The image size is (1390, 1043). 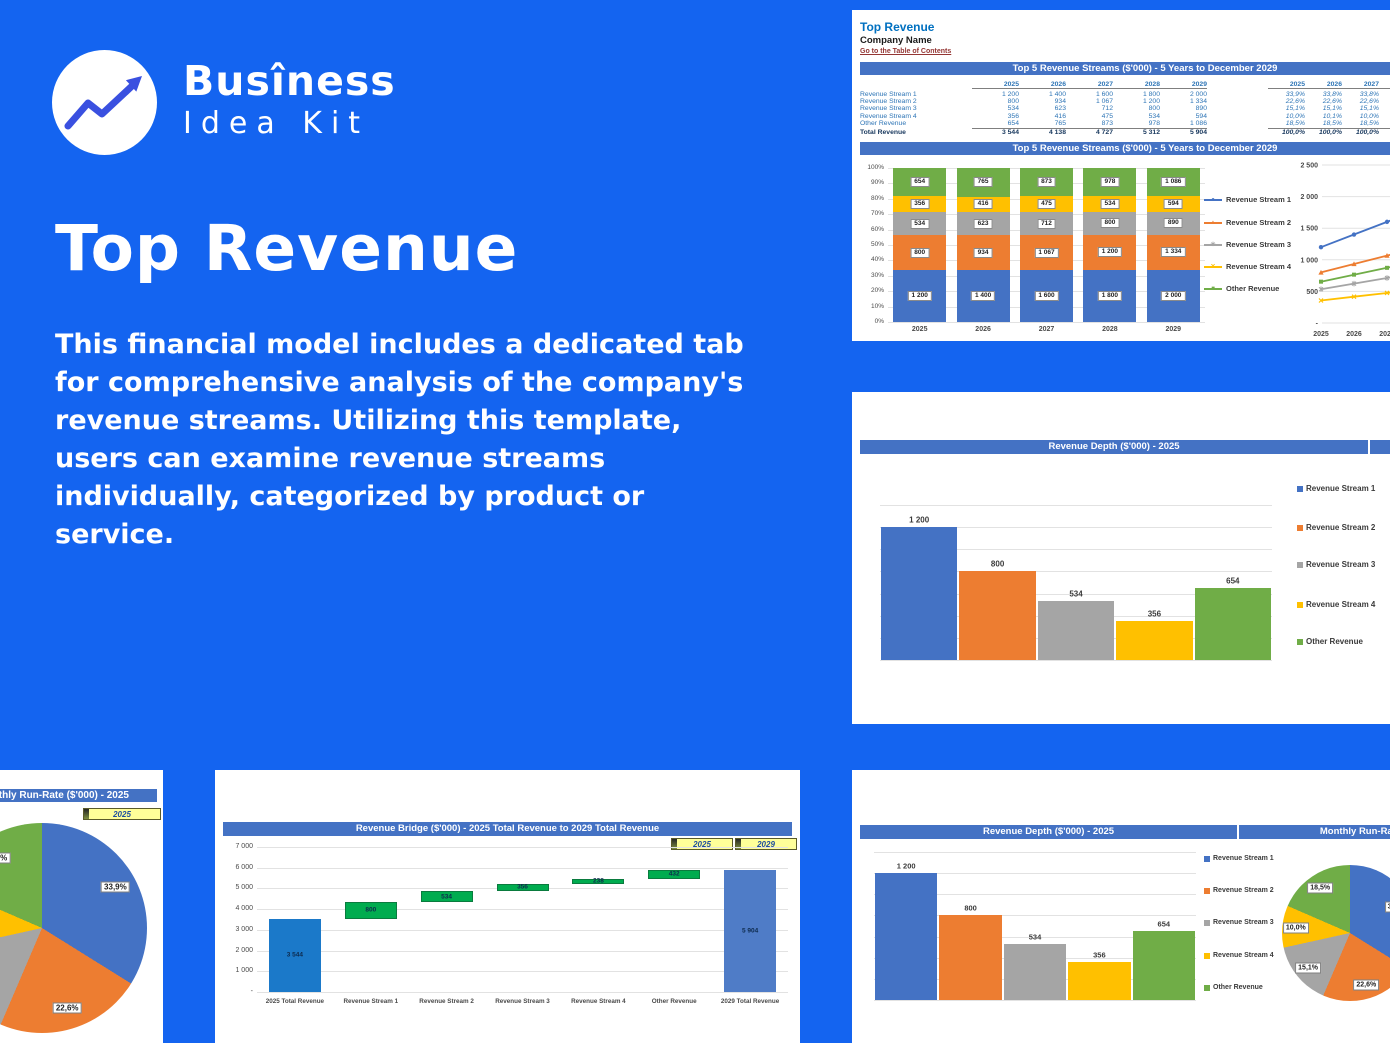 What do you see at coordinates (983, 204) in the screenshot?
I see `data-label: 416` at bounding box center [983, 204].